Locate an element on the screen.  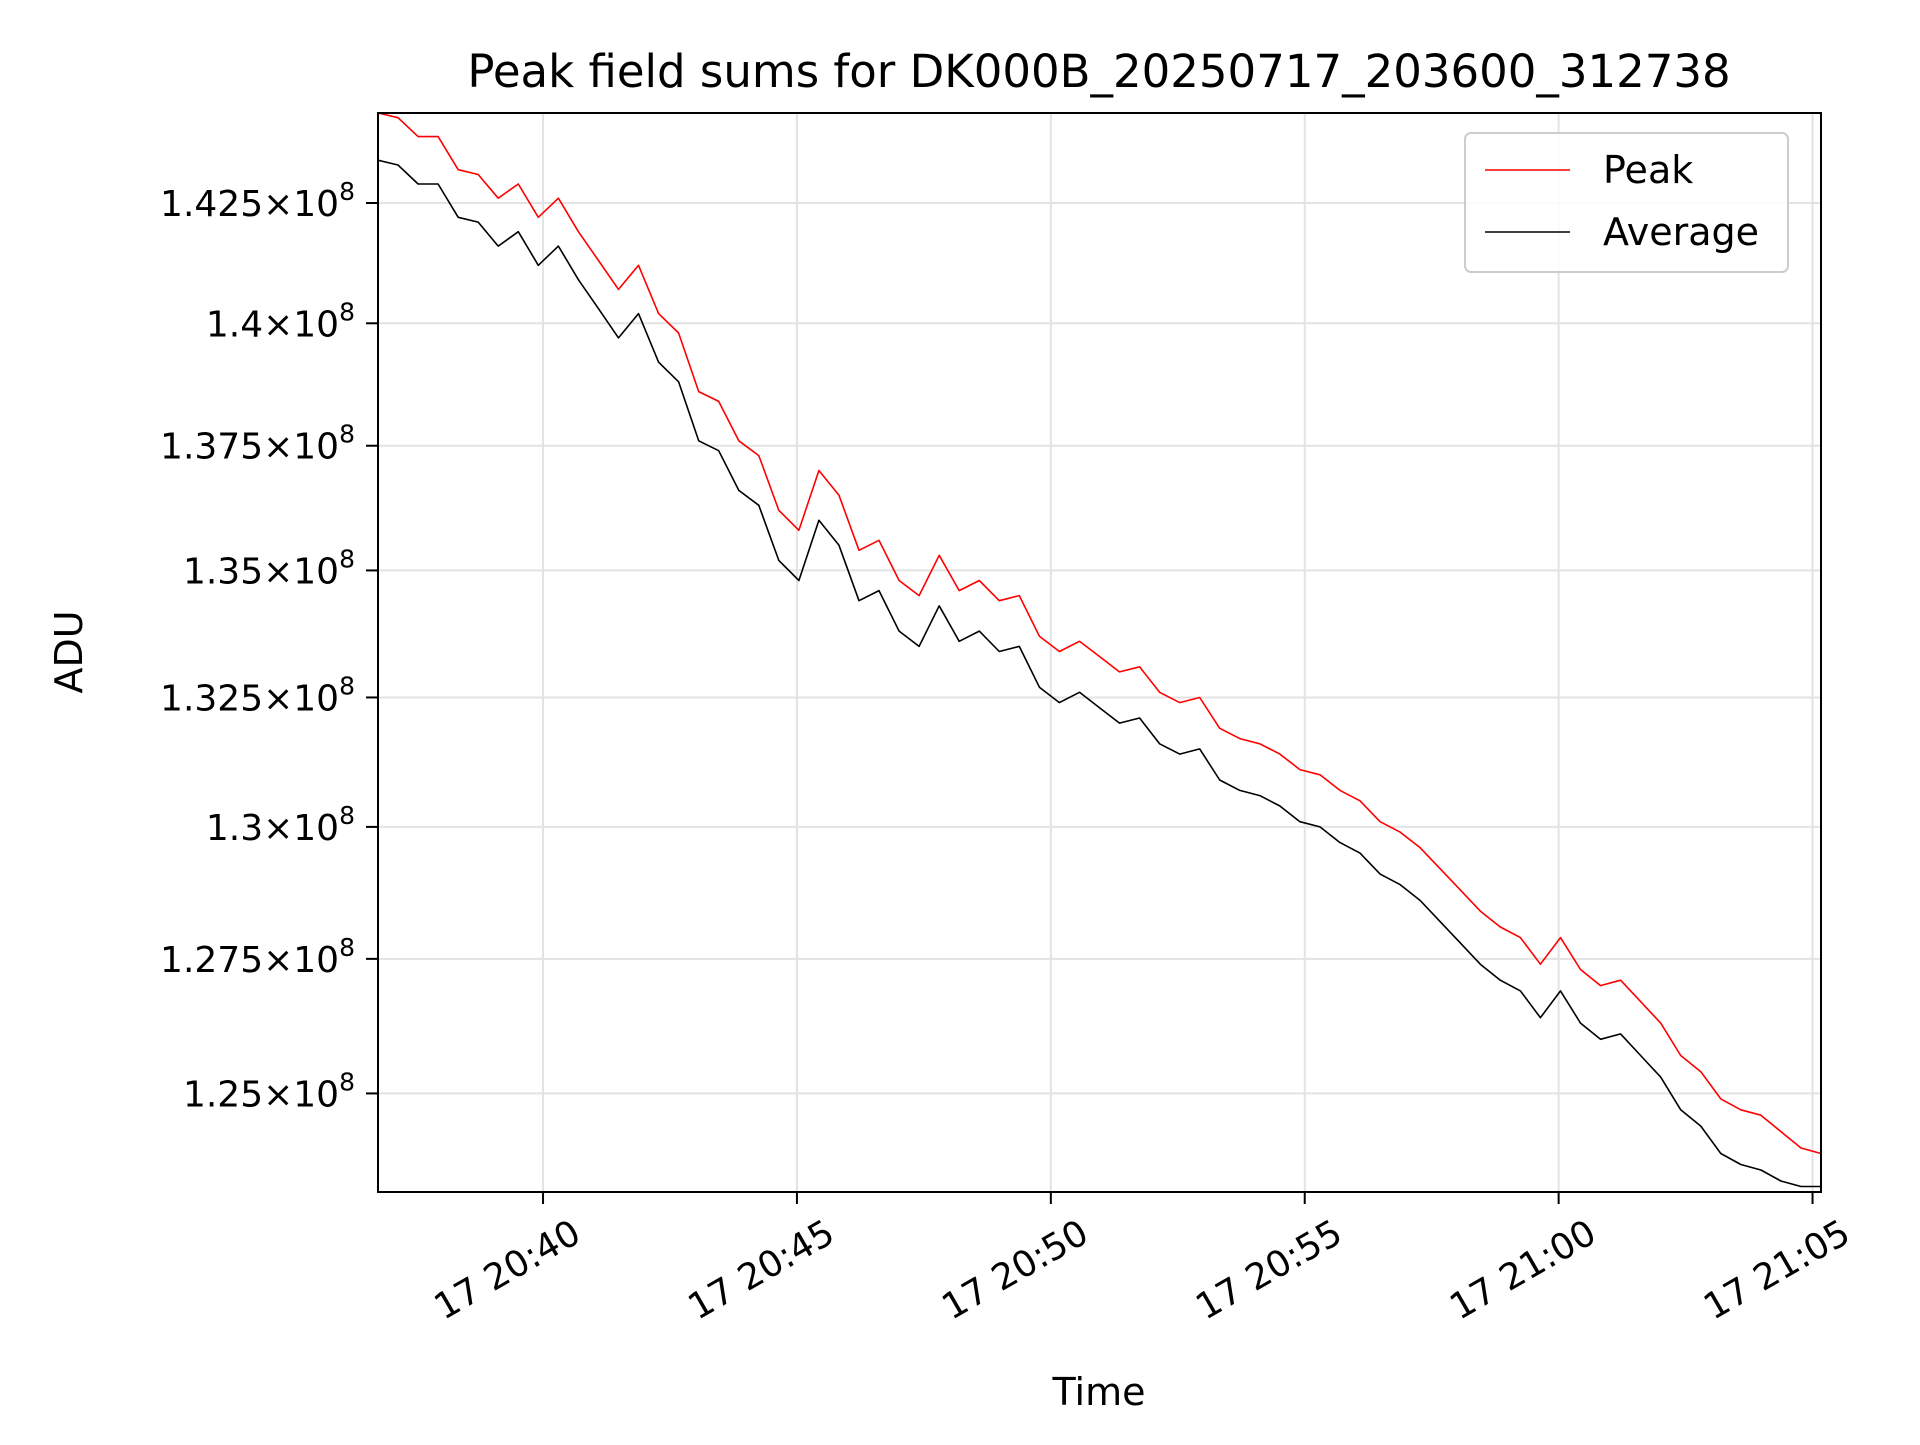
y-tick-label: 1.25×10⁸ is located at coordinates (269, 1091).